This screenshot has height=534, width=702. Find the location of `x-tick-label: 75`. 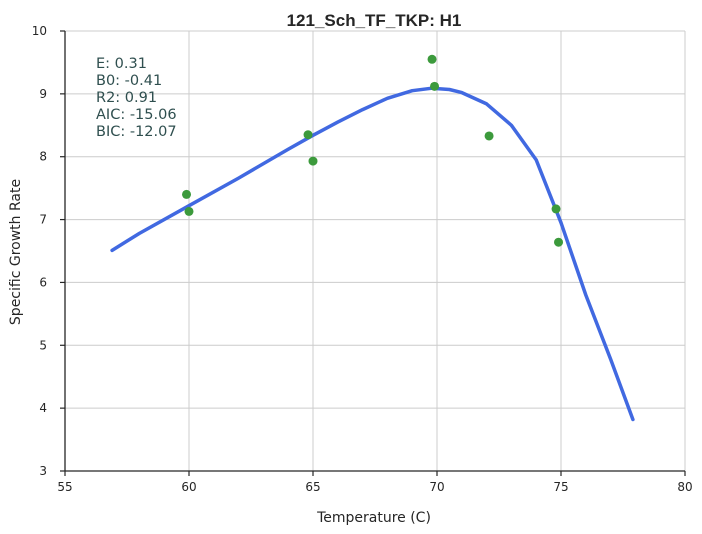

x-tick-label: 75 is located at coordinates (560, 487).